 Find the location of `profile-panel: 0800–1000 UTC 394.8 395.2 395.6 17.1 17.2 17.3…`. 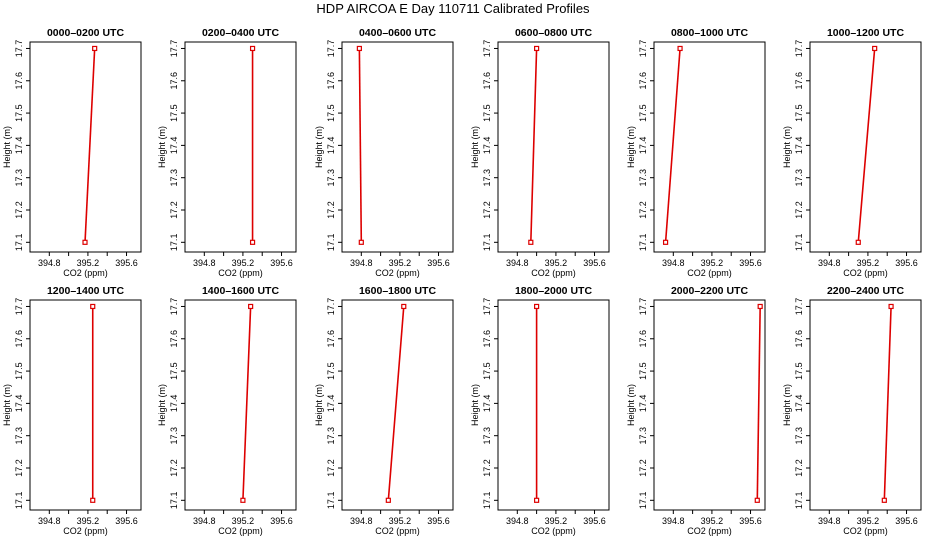

profile-panel: 0800–1000 UTC 394.8 395.2 395.6 17.1 17.2 17.3… is located at coordinates (696, 152).